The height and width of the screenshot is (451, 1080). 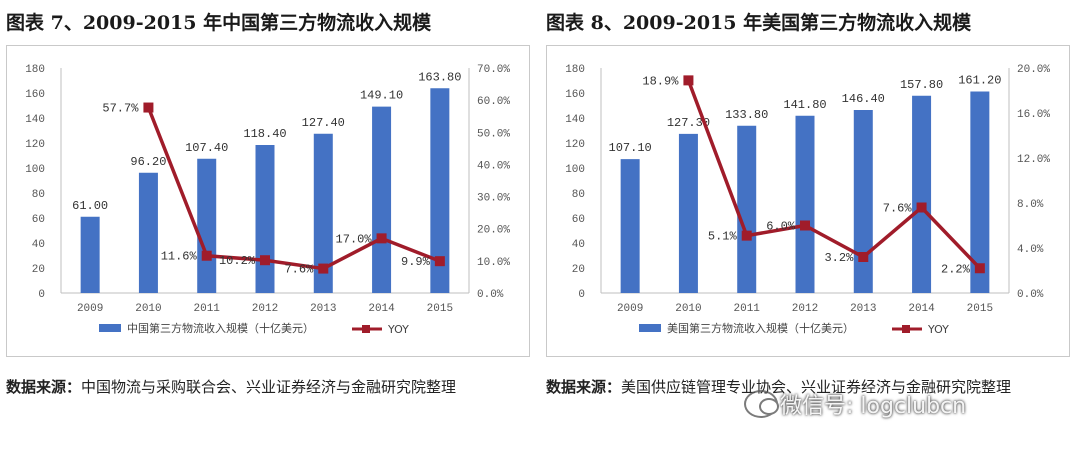 What do you see at coordinates (293, 188) in the screenshot?
I see `yoy-line` at bounding box center [293, 188].